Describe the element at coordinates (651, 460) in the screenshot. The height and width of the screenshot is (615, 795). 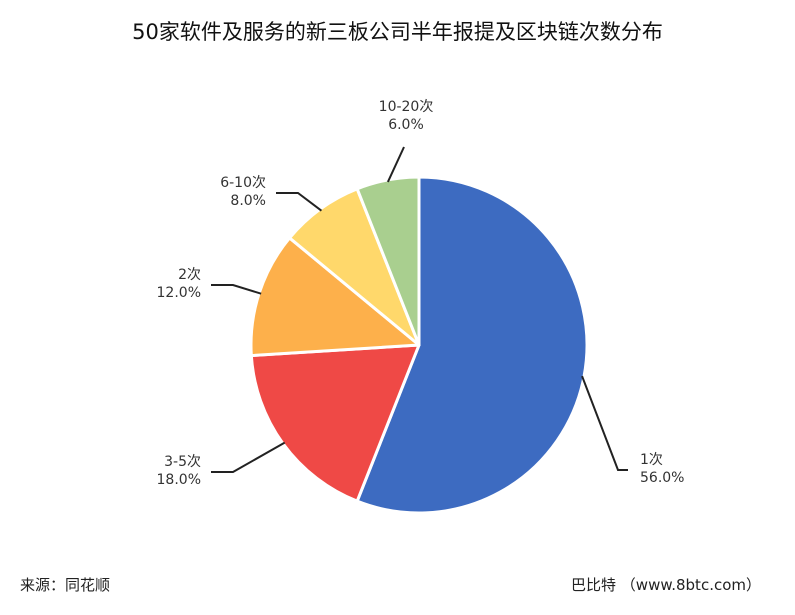
I see `slice-name-label: 1次` at that location.